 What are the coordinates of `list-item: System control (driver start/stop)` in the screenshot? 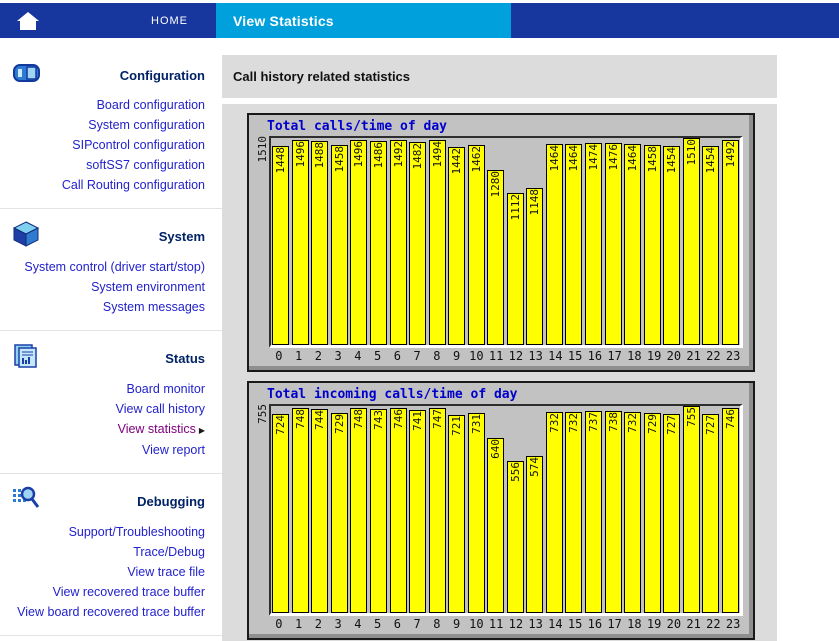 It's located at (108, 267).